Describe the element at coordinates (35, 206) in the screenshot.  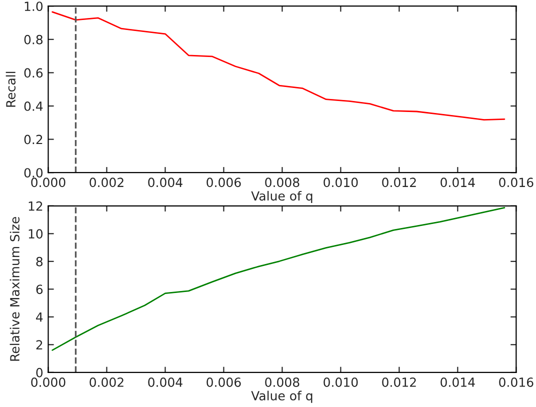
I see `y-tick-label: 12` at that location.